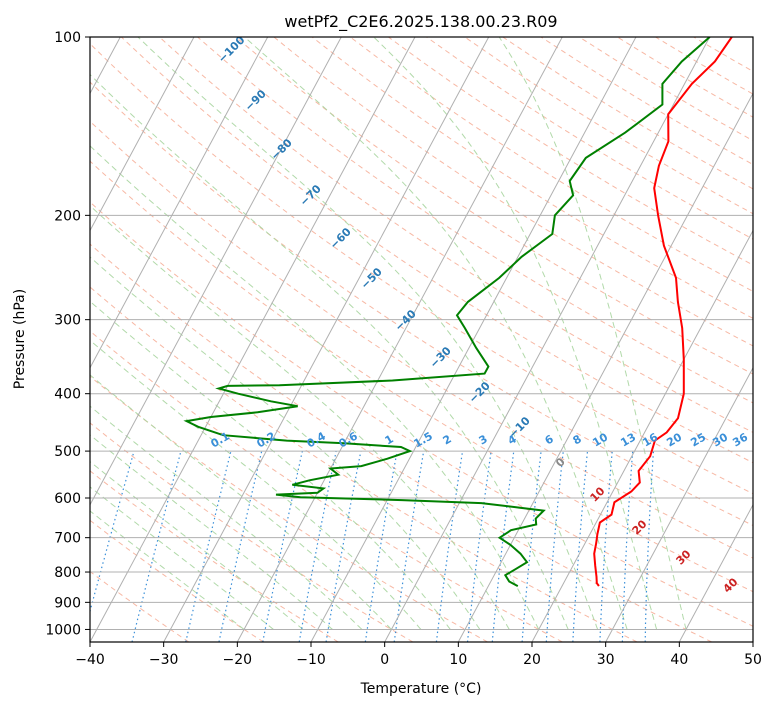 The image size is (775, 708). Describe the element at coordinates (440, 357) in the screenshot. I see `dry-adiabat-label: −30` at that location.